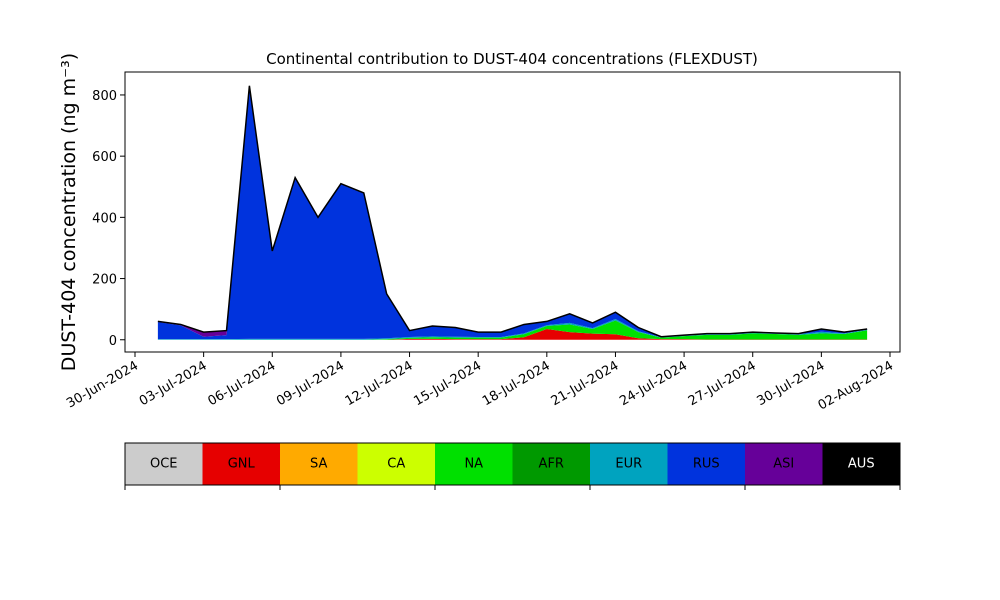 This screenshot has width=1000, height=600. What do you see at coordinates (113, 341) in the screenshot?
I see `y-tick-label: 0` at bounding box center [113, 341].